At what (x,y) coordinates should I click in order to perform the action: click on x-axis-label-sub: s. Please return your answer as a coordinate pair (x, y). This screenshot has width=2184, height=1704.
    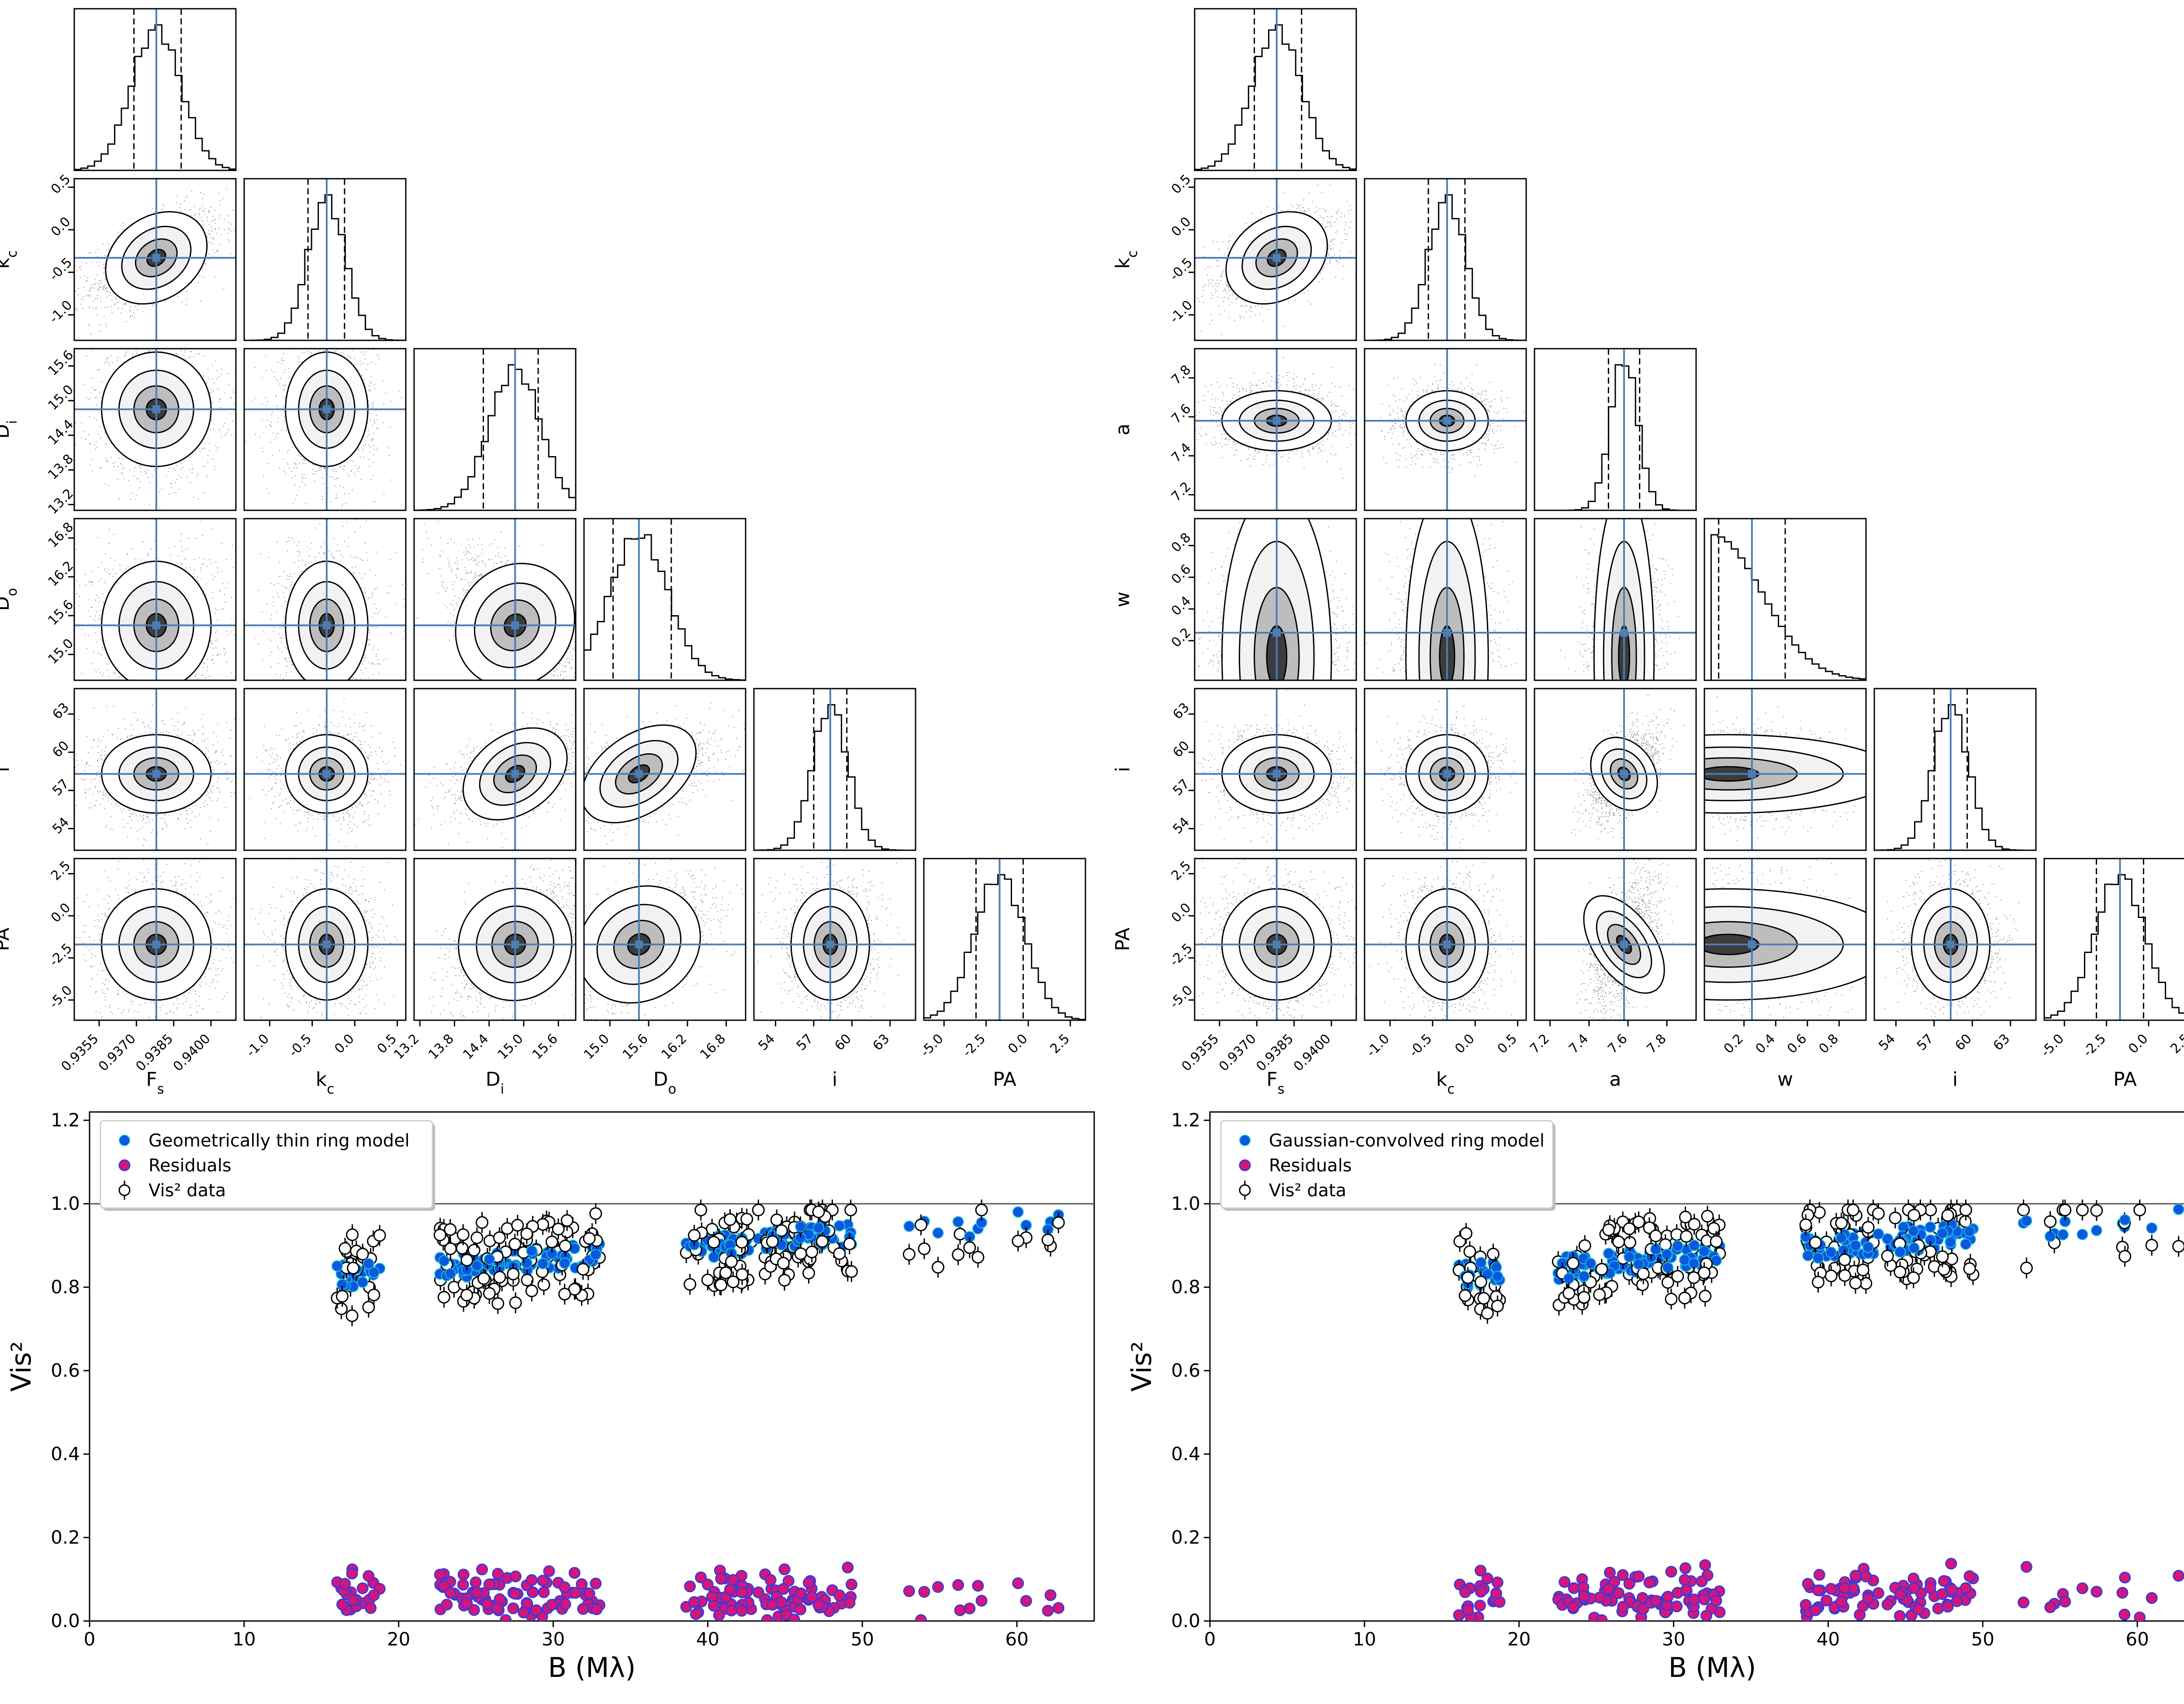
    Looking at the image, I should click on (1281, 1089).